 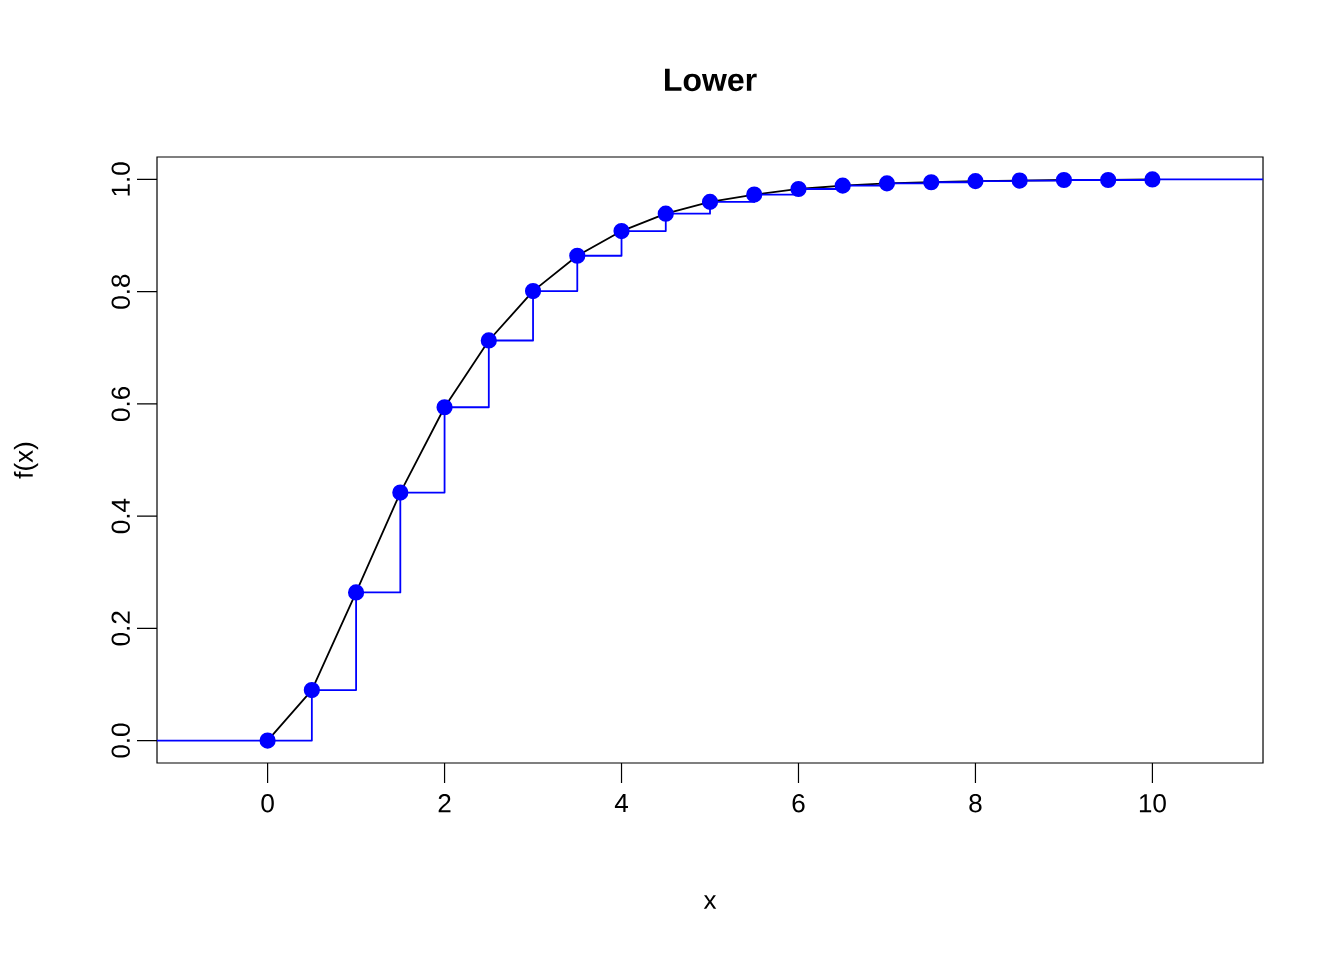 I want to click on y-tick-label: 0.4, so click(x=120, y=516).